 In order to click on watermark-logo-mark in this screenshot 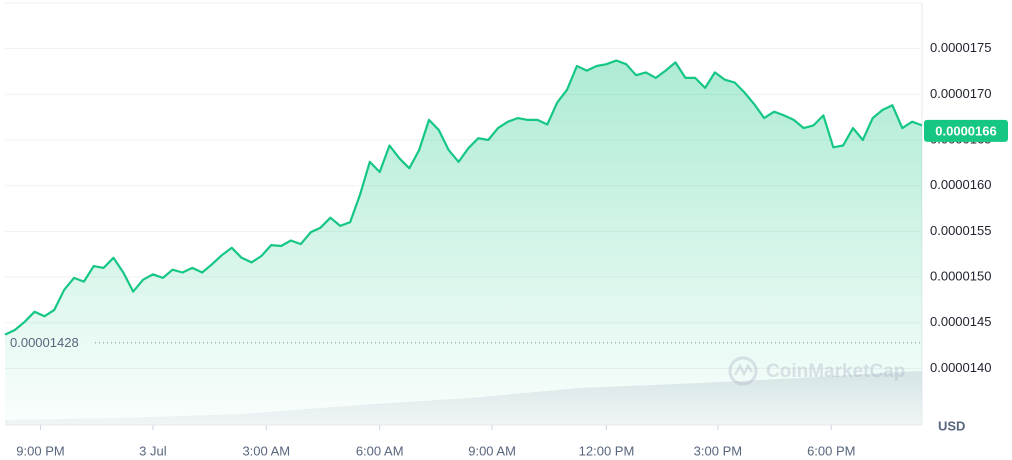, I will do `click(743, 370)`.